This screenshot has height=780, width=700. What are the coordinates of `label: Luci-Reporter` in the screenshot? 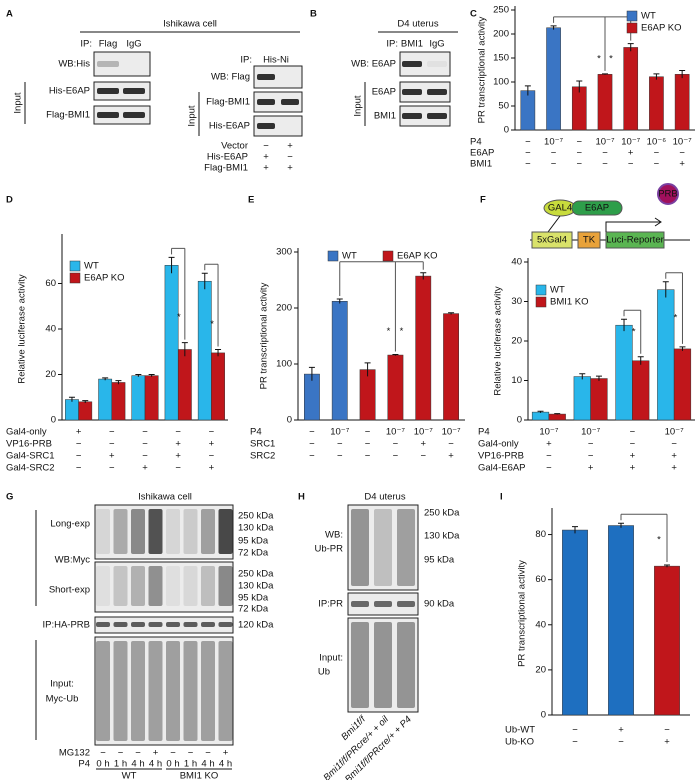 It's located at (635, 240).